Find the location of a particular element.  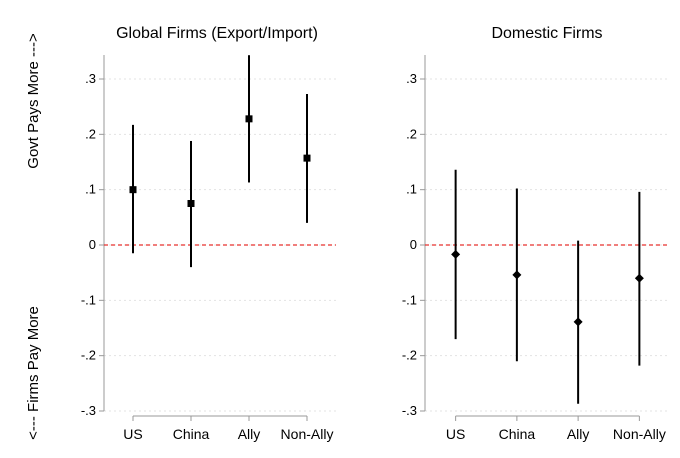

y-axis-title-bottom: <--- Firms Pay More is located at coordinates (33, 373).